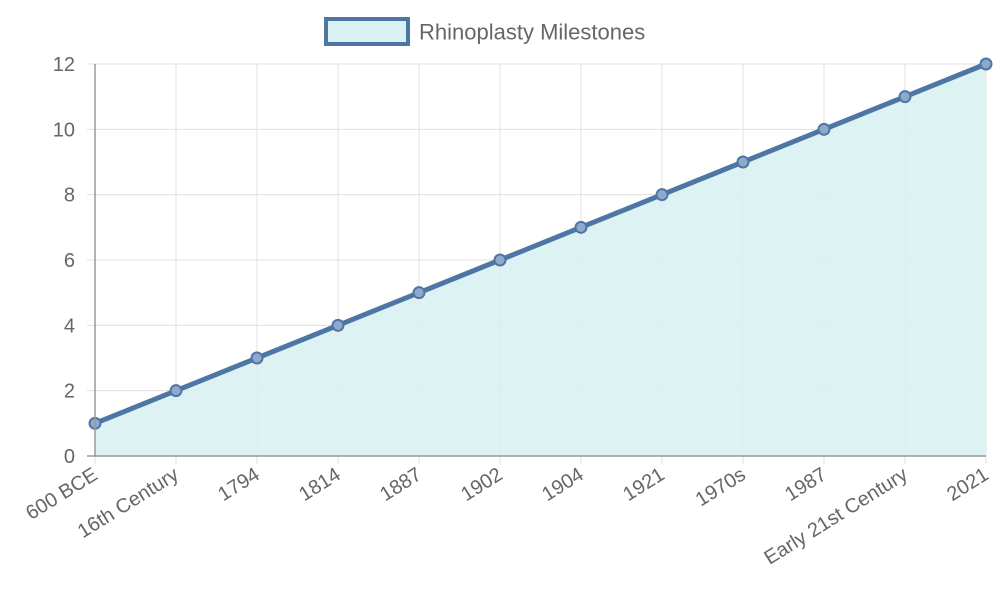  Describe the element at coordinates (967, 485) in the screenshot. I see `x-tick-label: 2021` at that location.